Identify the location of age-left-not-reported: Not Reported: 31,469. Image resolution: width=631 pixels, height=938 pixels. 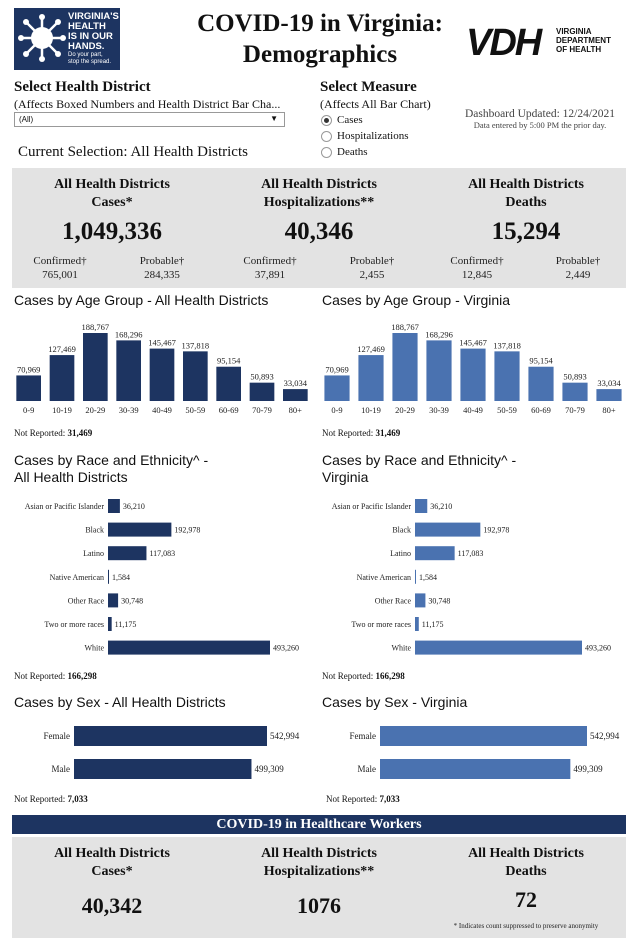
(53, 433).